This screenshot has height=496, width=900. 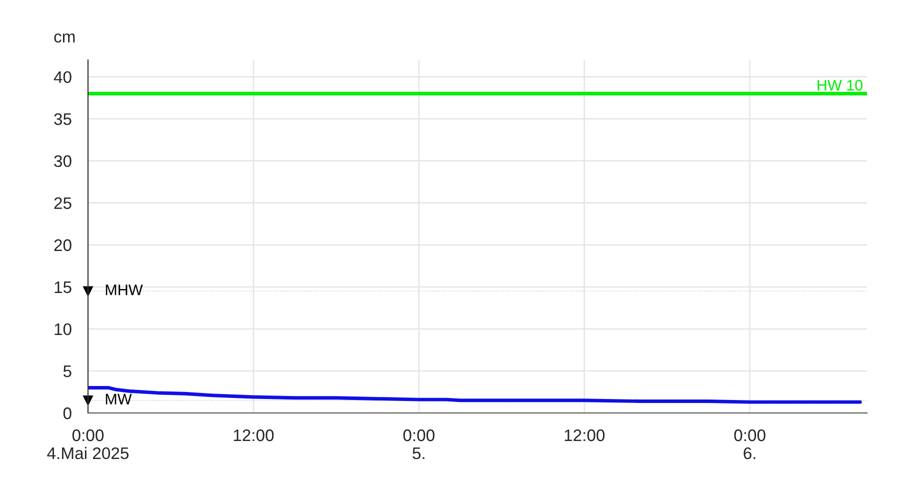 What do you see at coordinates (750, 444) in the screenshot?
I see `x-tick-label: 0:00 6.` at bounding box center [750, 444].